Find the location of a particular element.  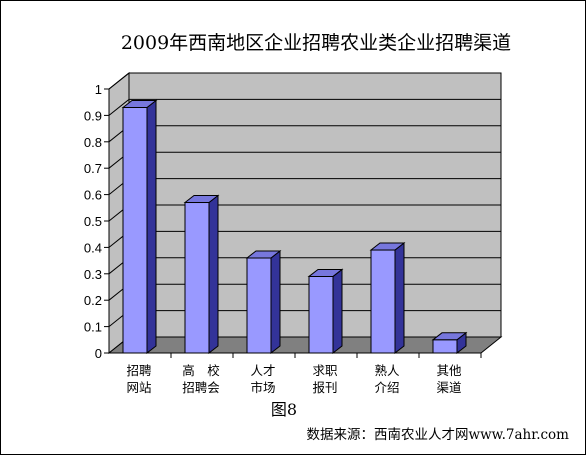

x-tick-label: 市场 is located at coordinates (262, 387).